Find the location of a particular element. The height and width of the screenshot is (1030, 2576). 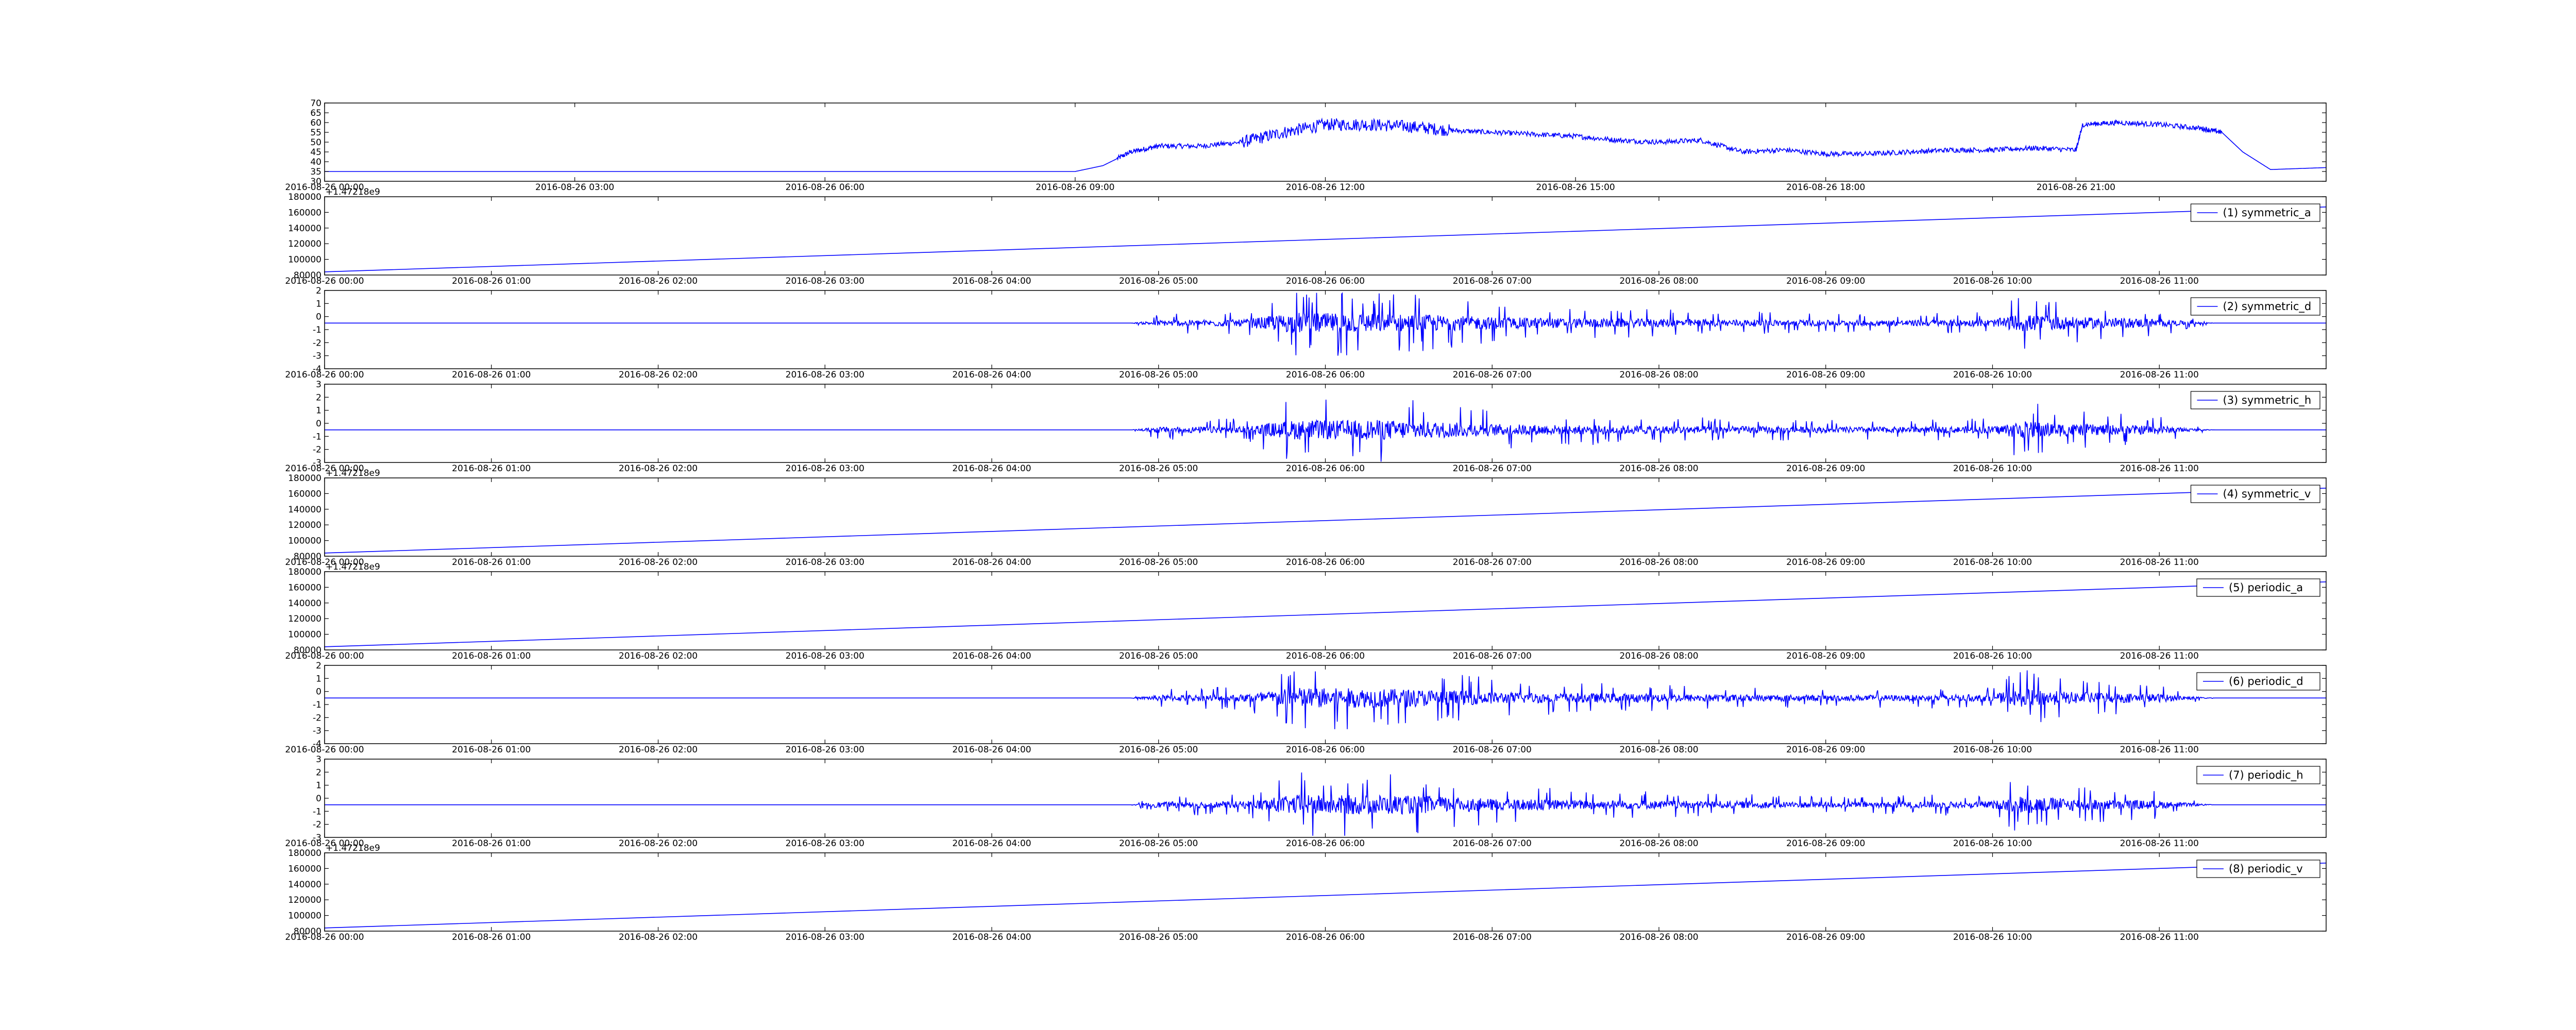

legend-6: (6) periodic_d is located at coordinates (2258, 681).